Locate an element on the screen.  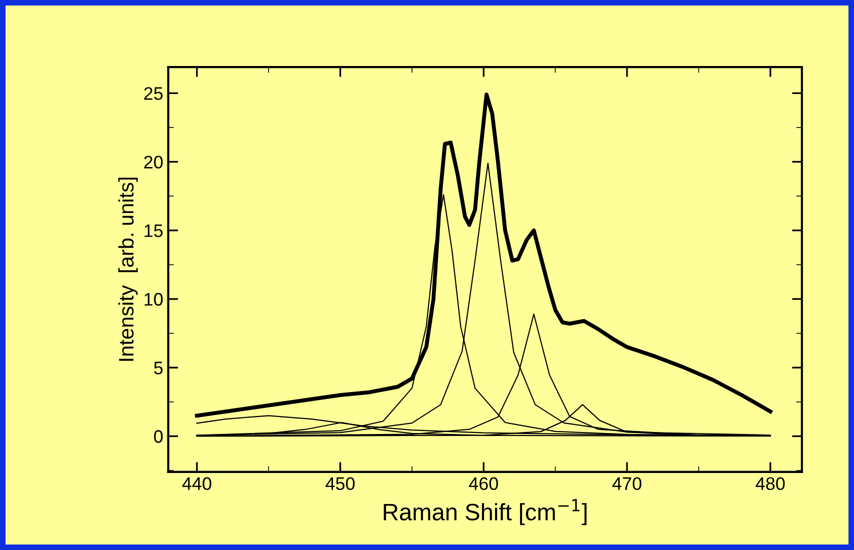
x-tick-label: 480 is located at coordinates (770, 483).